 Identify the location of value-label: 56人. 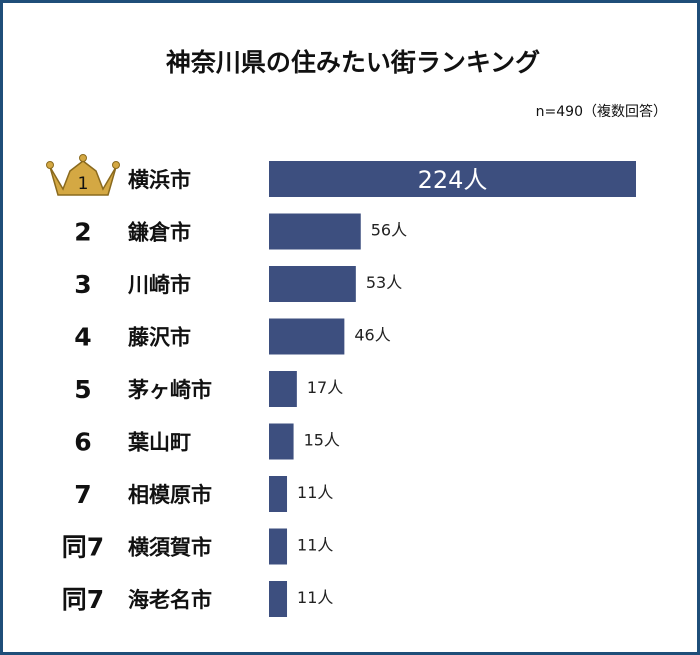
(389, 230).